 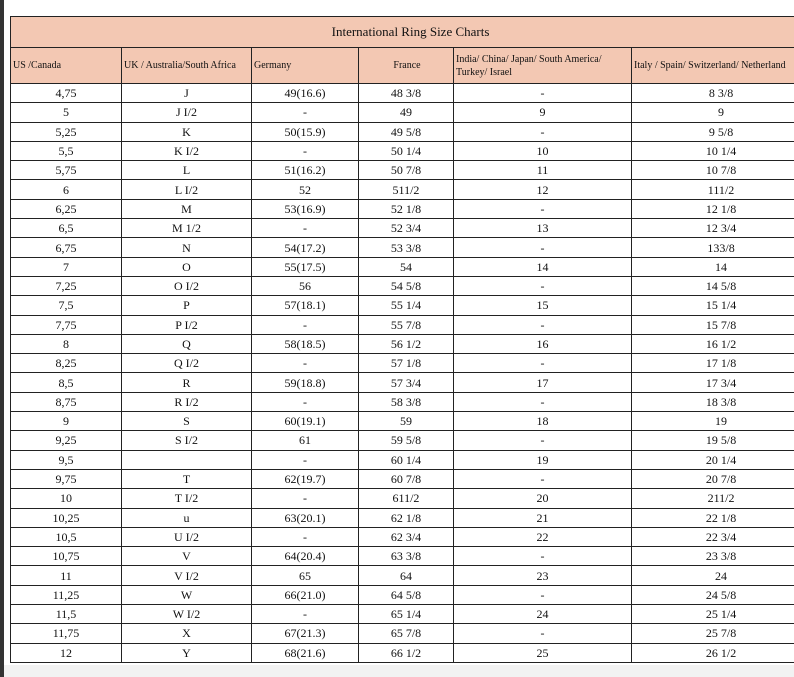 I want to click on table-cell: N, so click(x=186, y=247).